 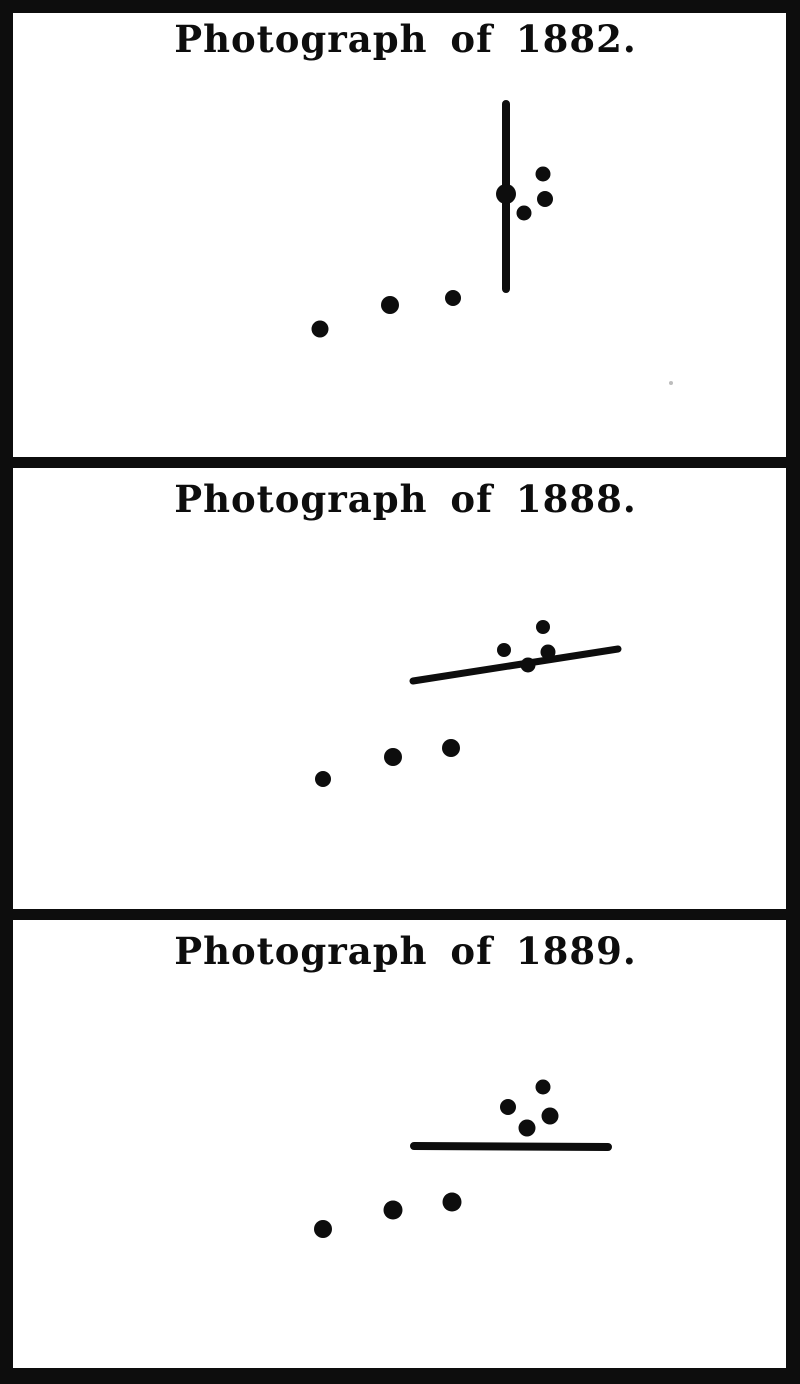 What do you see at coordinates (400, 6) in the screenshot?
I see `frame-border-top` at bounding box center [400, 6].